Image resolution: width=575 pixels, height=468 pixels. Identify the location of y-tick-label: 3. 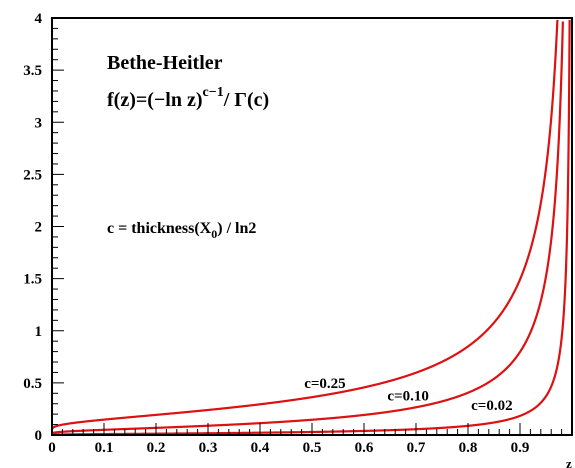
(39, 123).